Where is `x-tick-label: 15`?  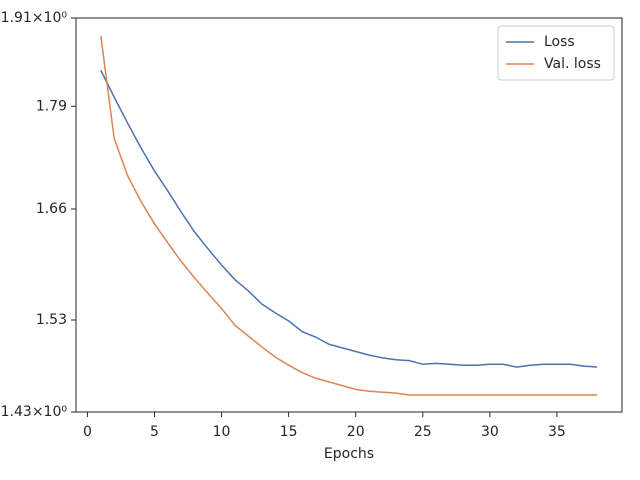 x-tick-label: 15 is located at coordinates (289, 432).